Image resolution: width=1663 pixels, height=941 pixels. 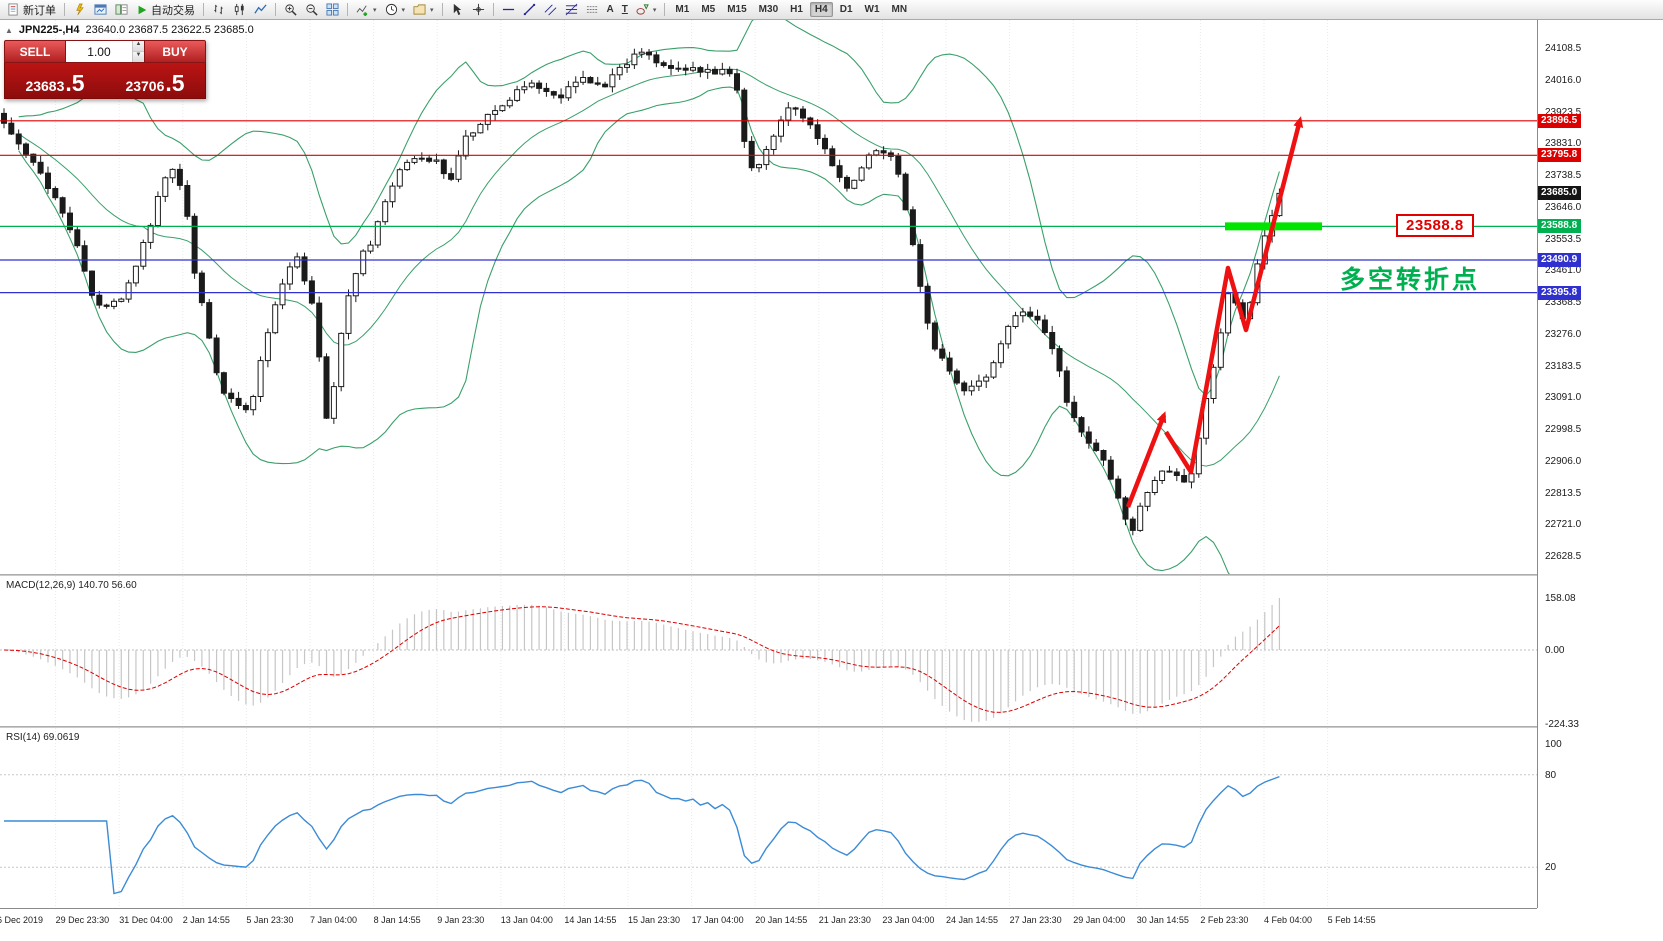 What do you see at coordinates (165, 9) in the screenshot?
I see `autotrading-button: 自动交易` at bounding box center [165, 9].